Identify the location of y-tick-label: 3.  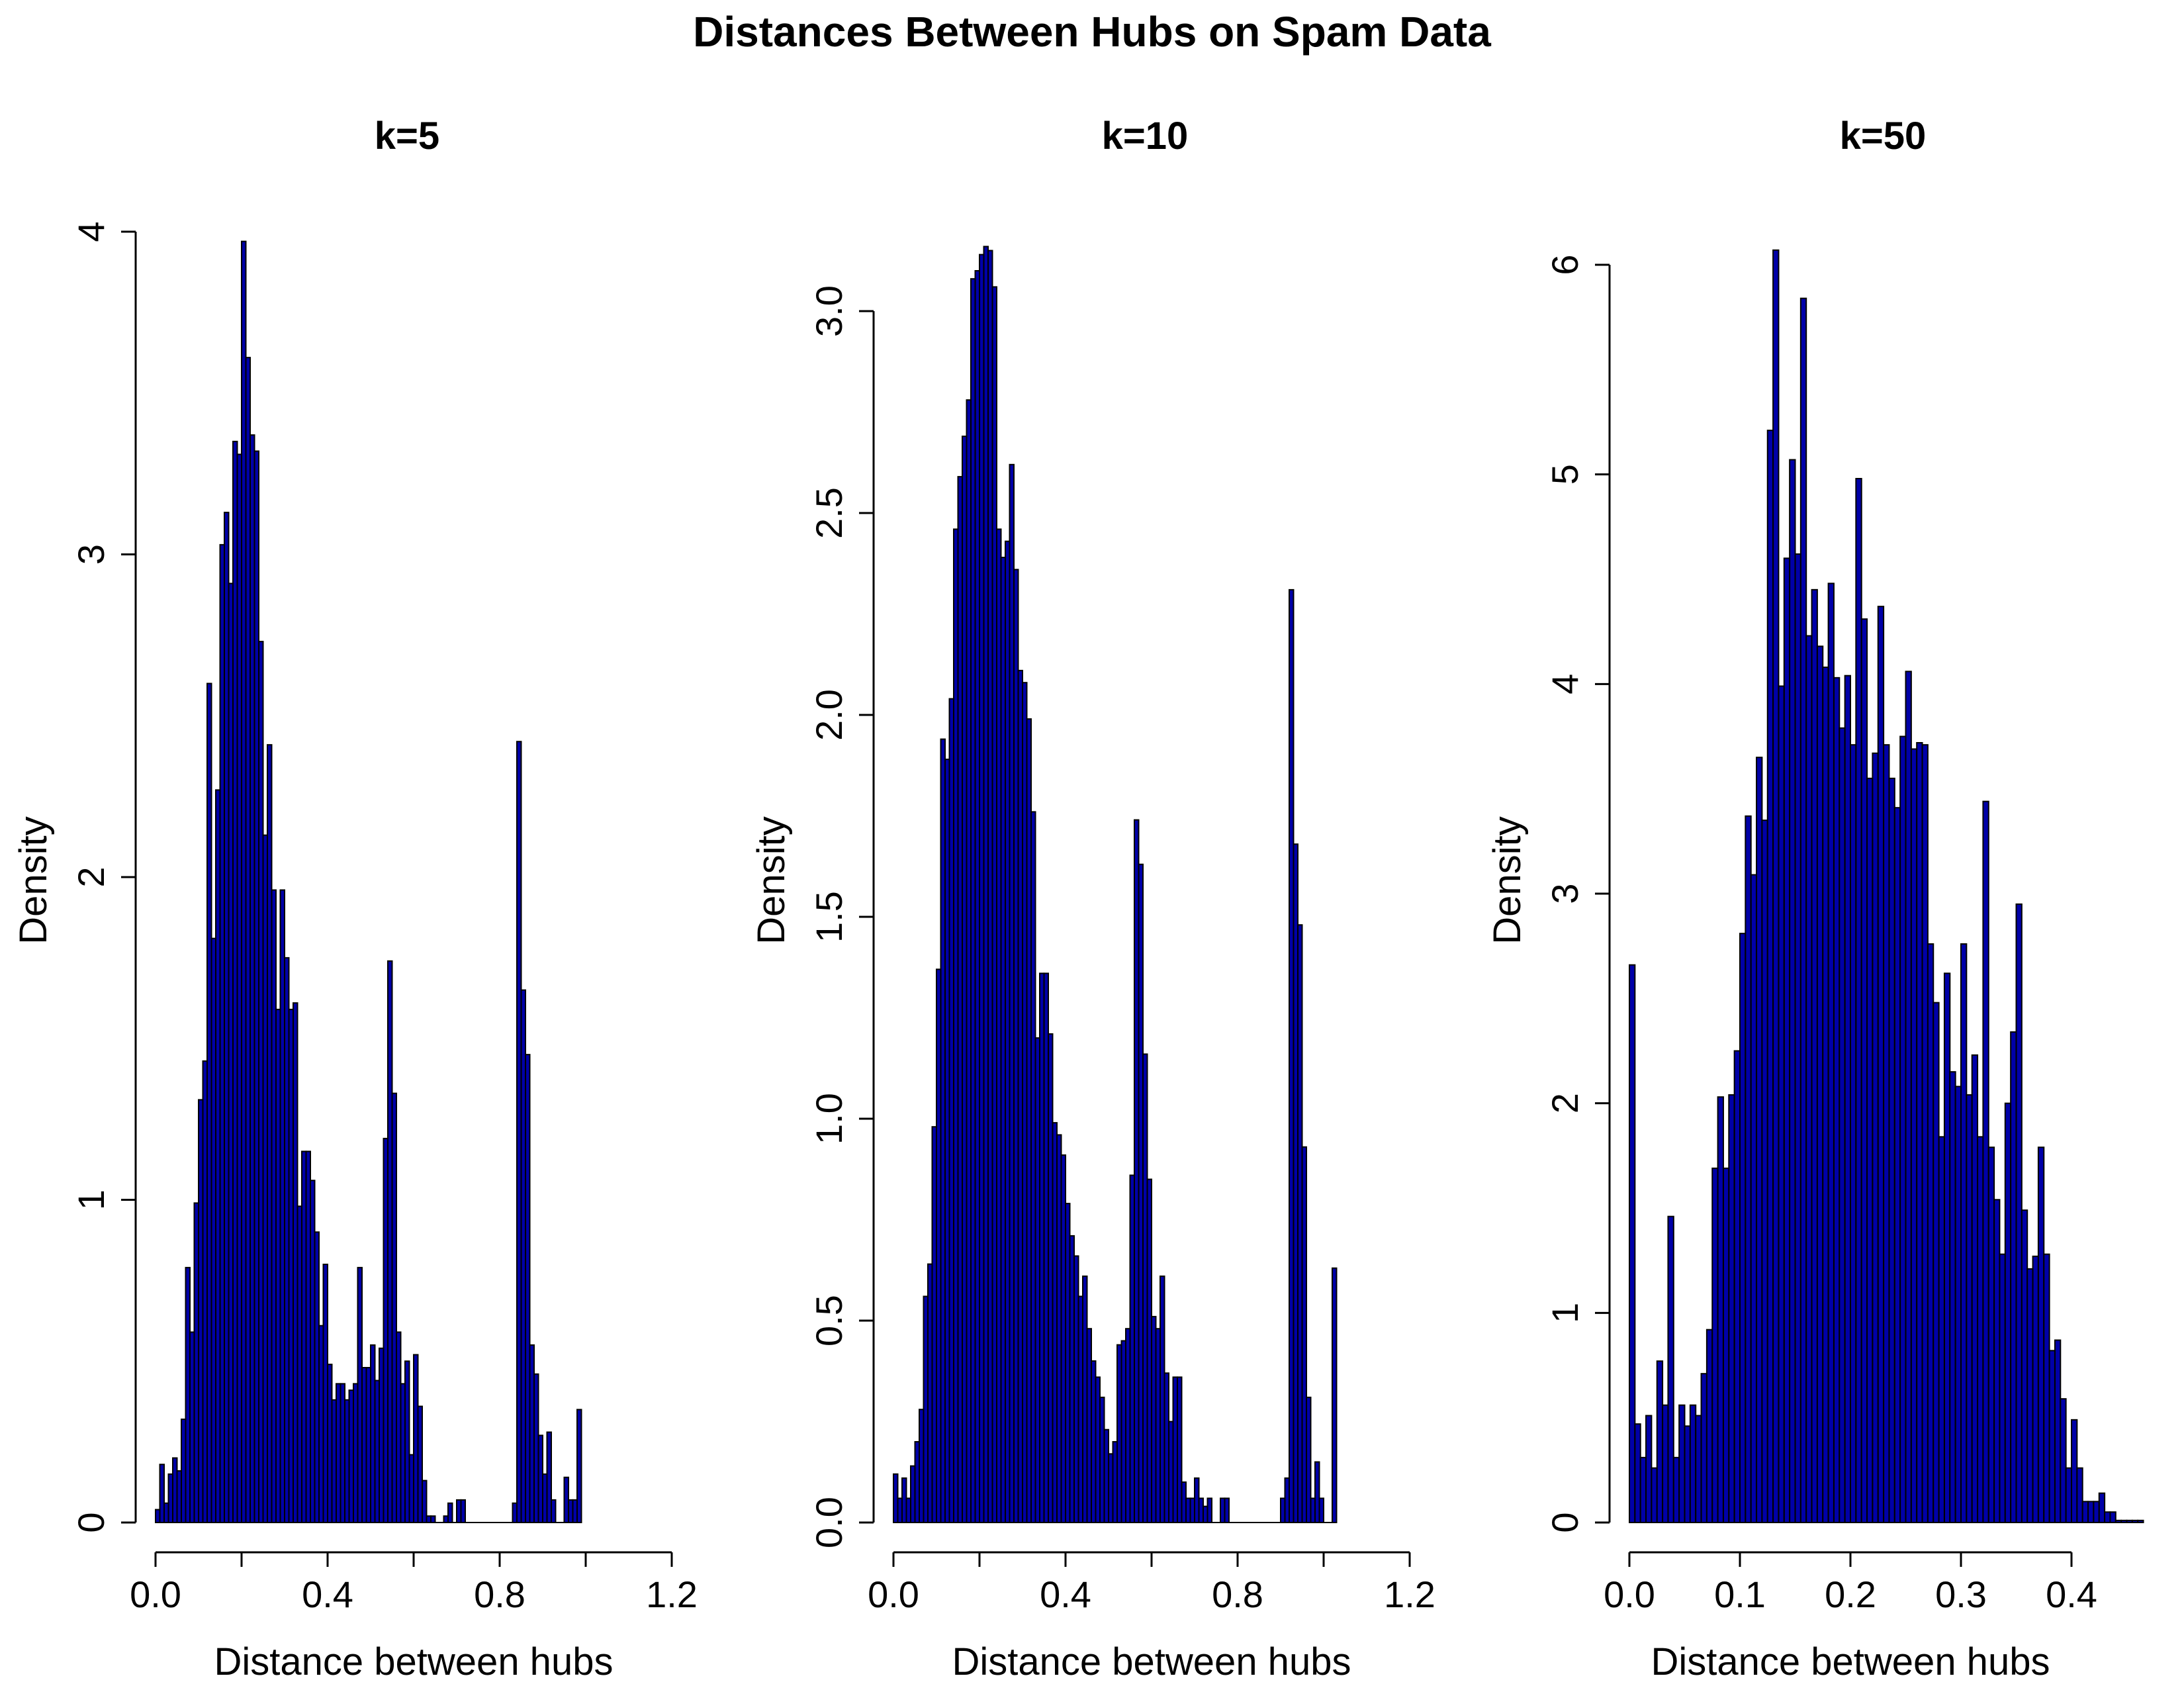
(1565, 893).